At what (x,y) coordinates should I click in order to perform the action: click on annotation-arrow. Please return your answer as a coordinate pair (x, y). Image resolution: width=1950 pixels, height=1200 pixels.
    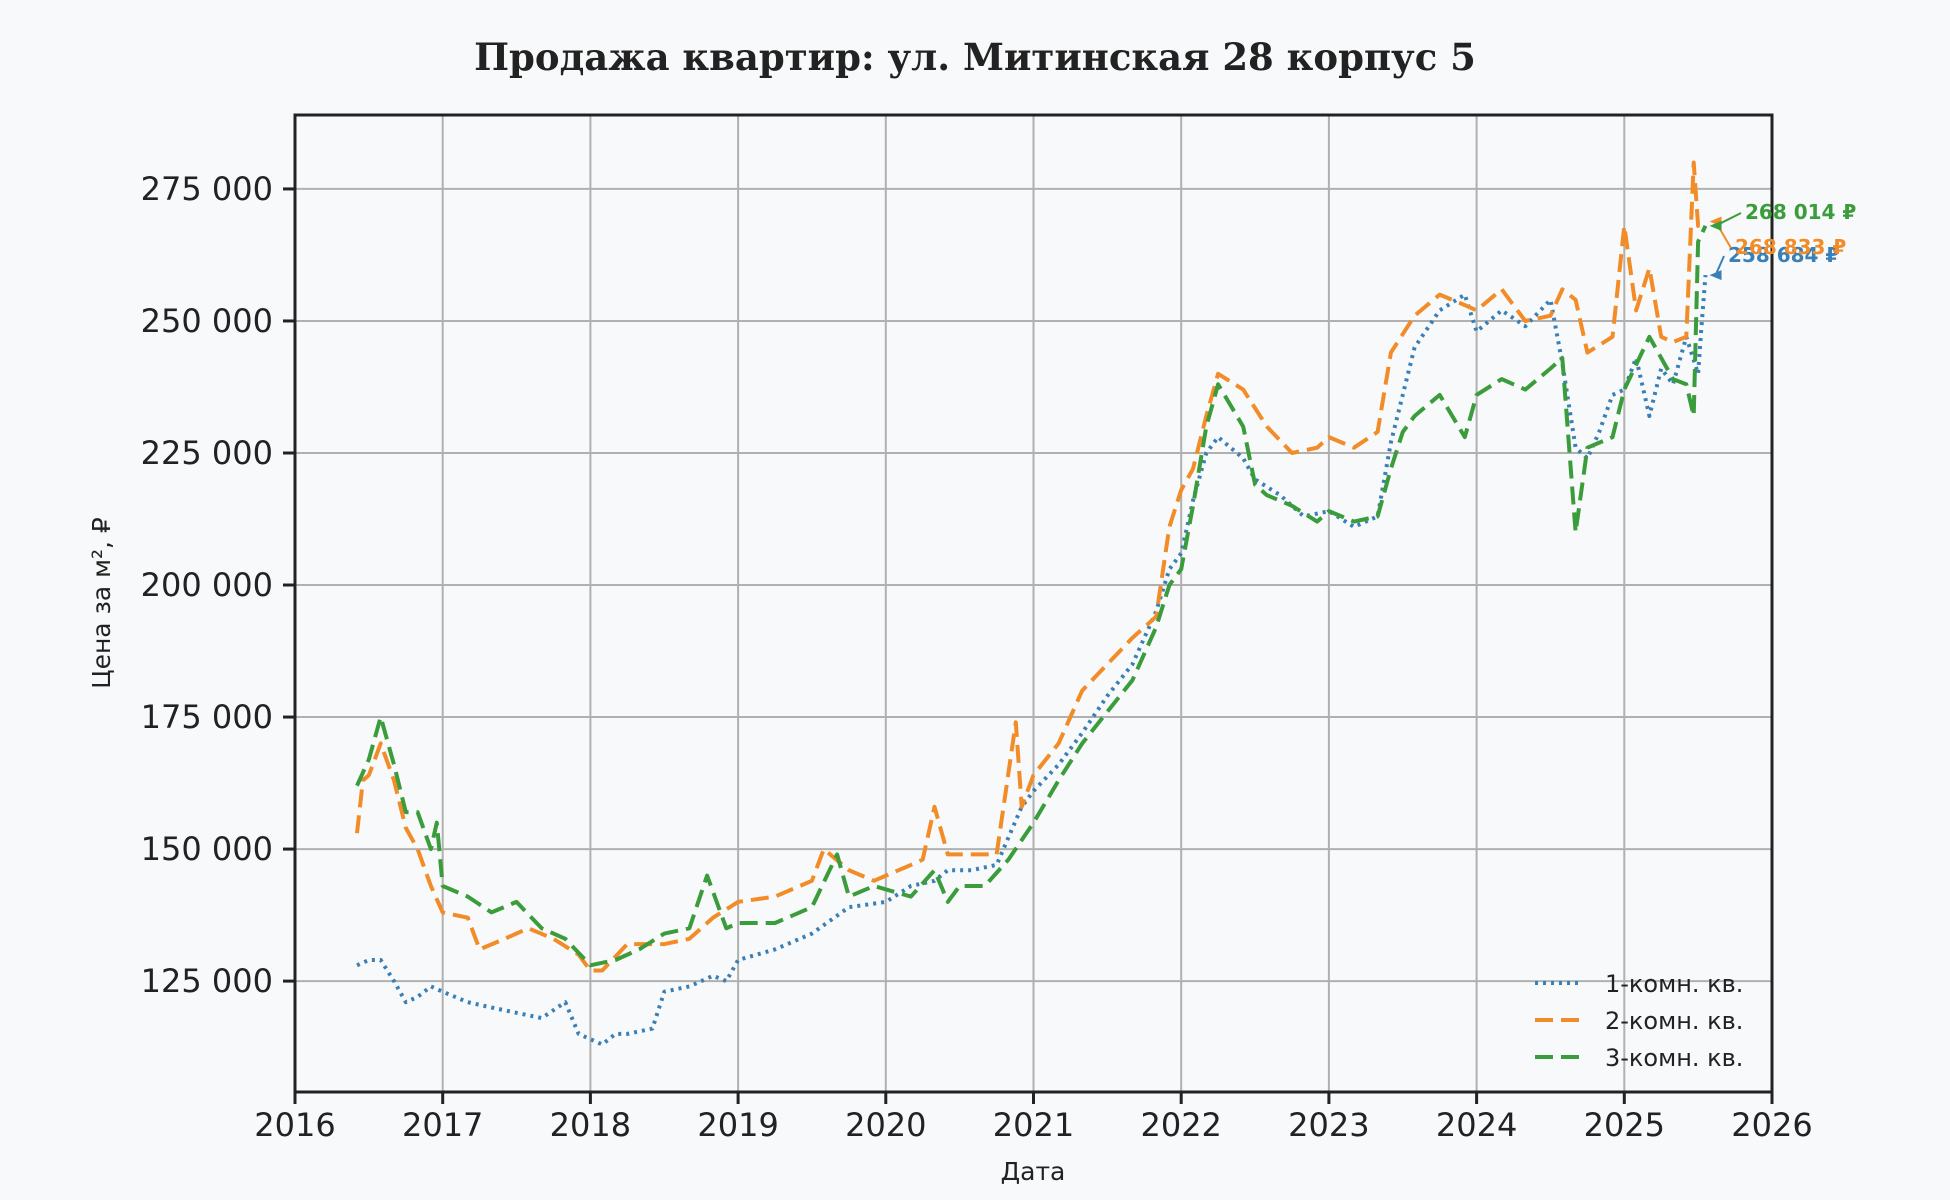
    Looking at the image, I should click on (1719, 265).